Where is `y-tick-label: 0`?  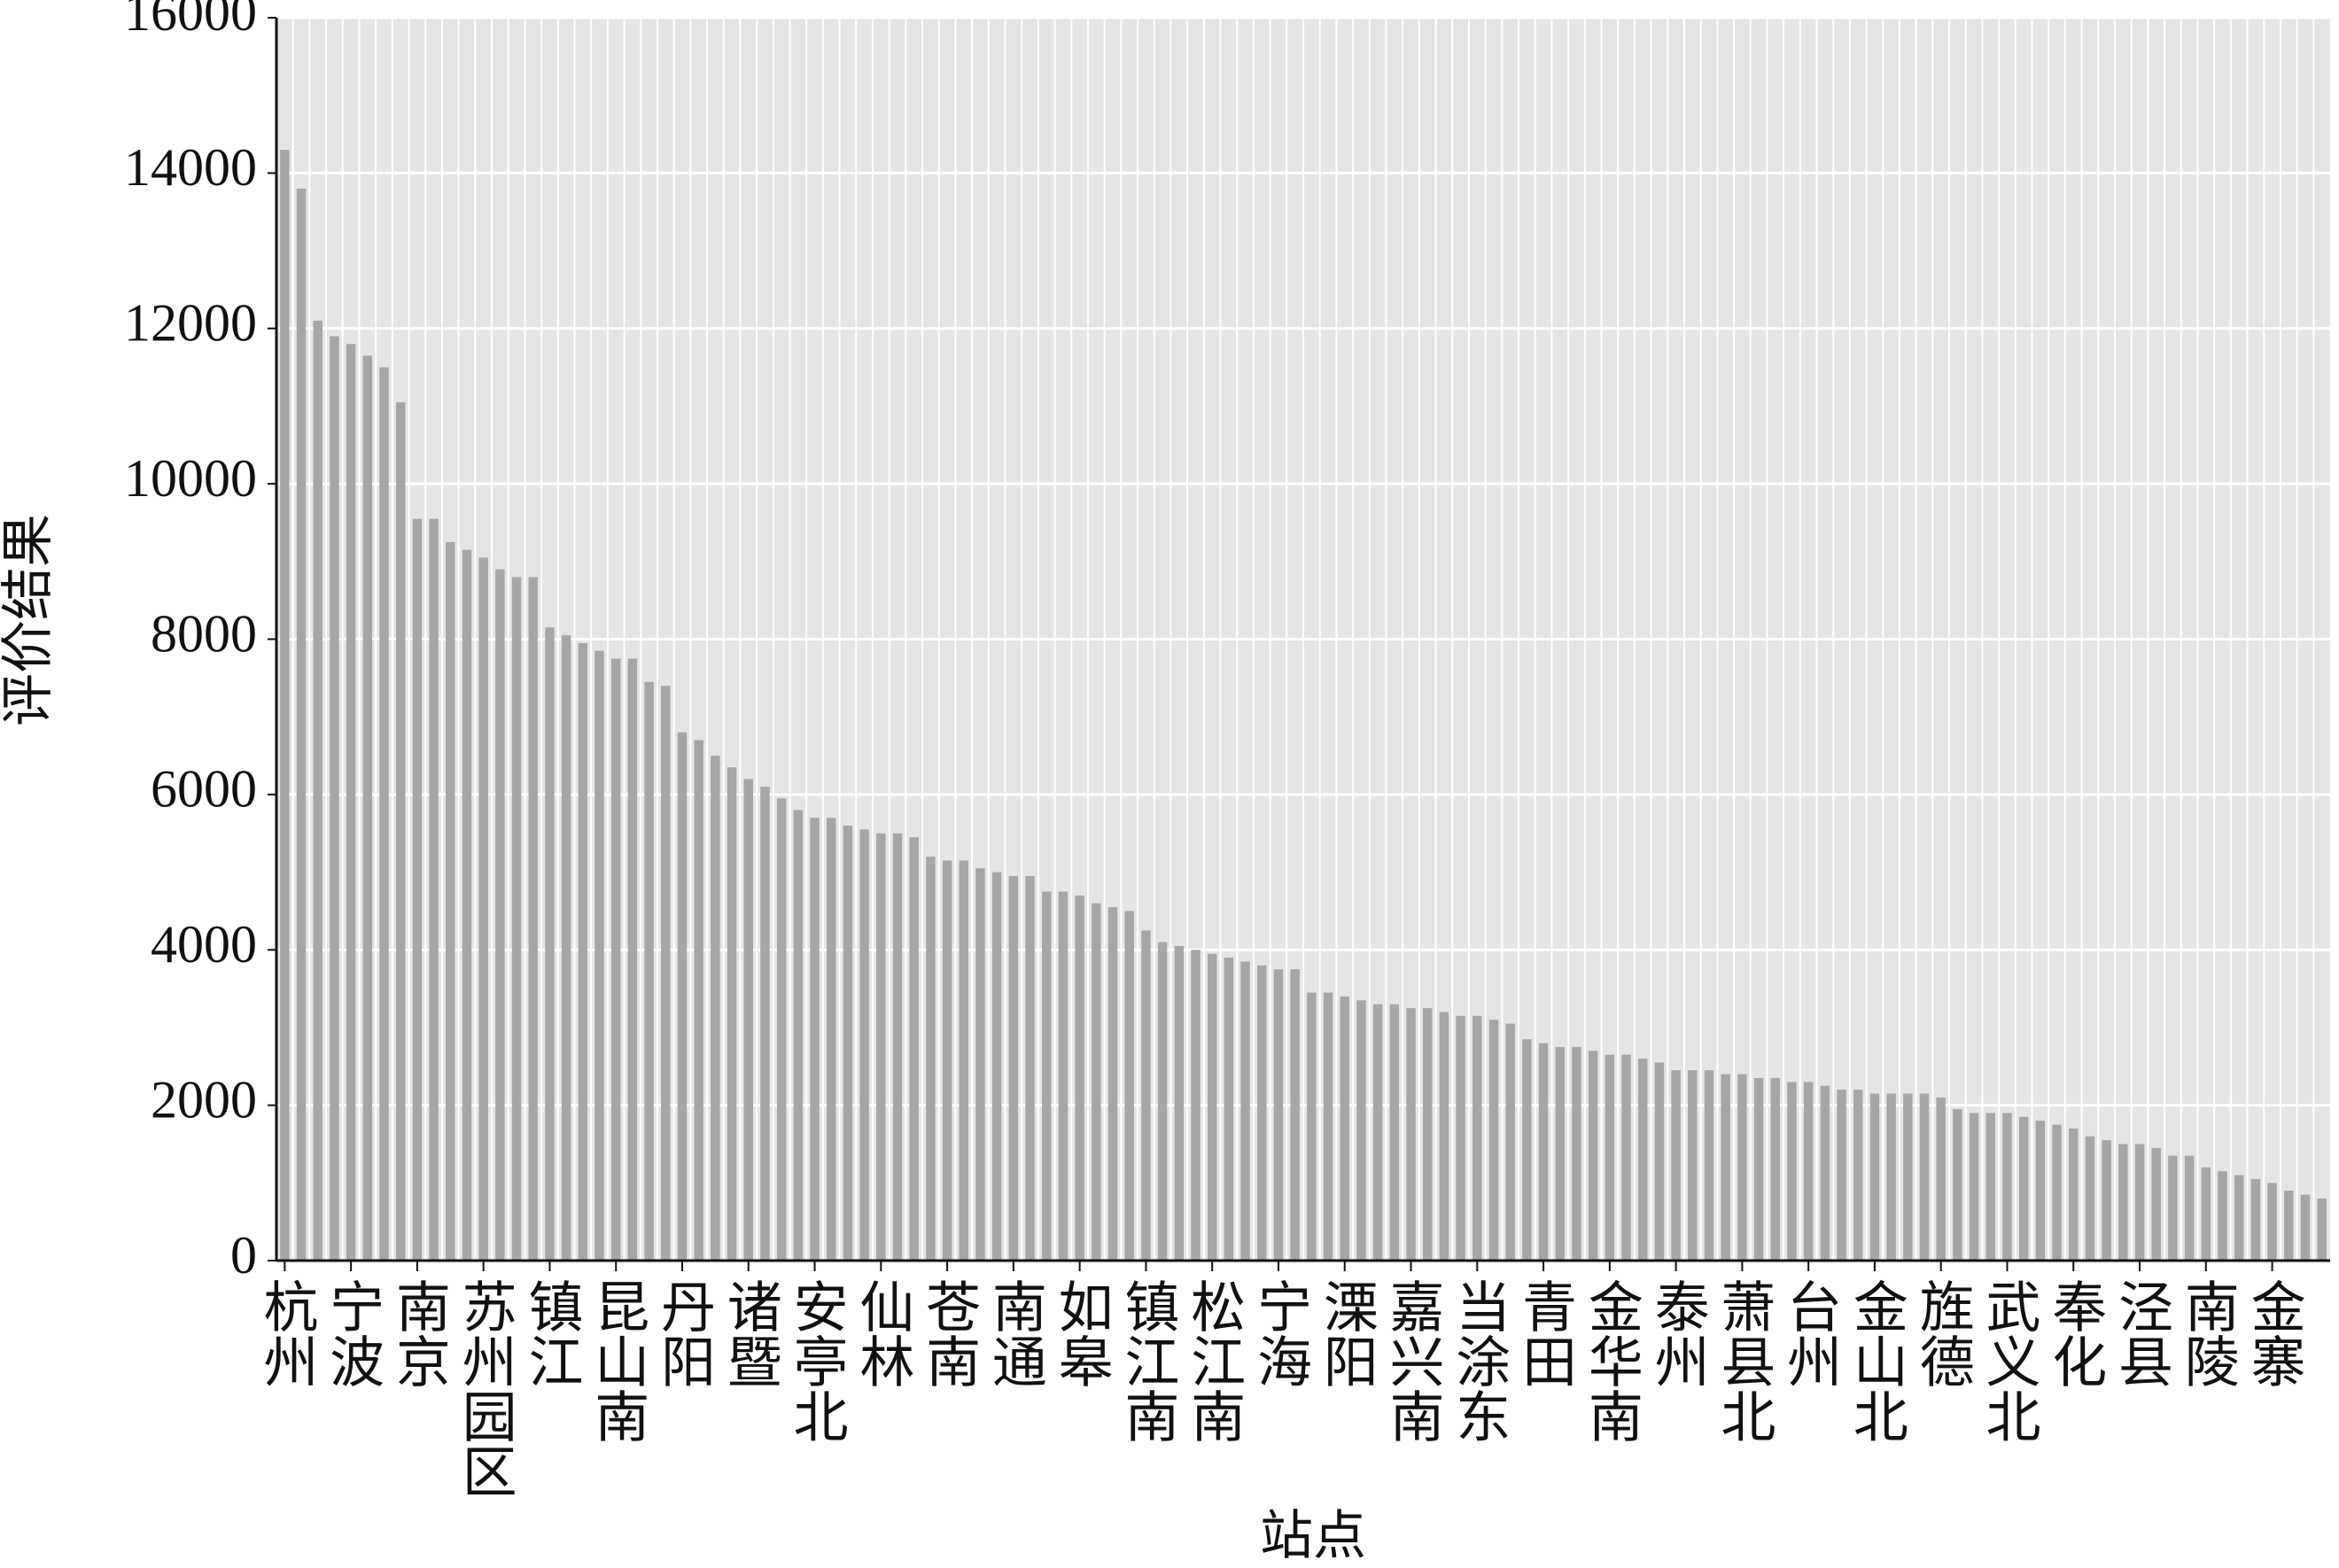
y-tick-label: 0 is located at coordinates (244, 1255).